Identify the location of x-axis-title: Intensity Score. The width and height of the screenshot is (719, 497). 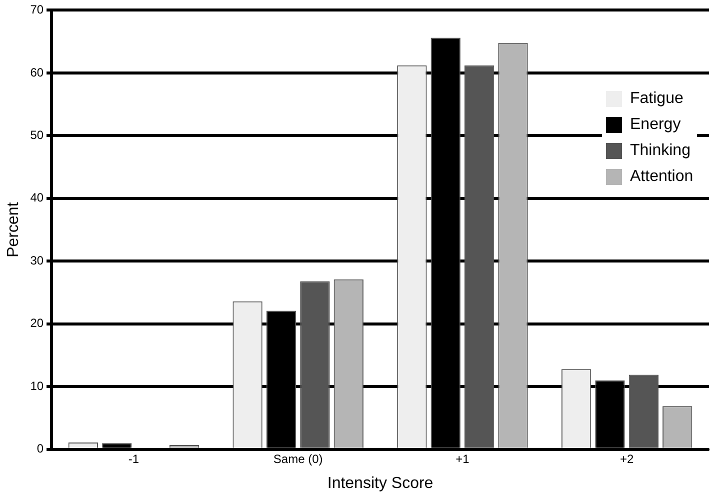
(380, 483).